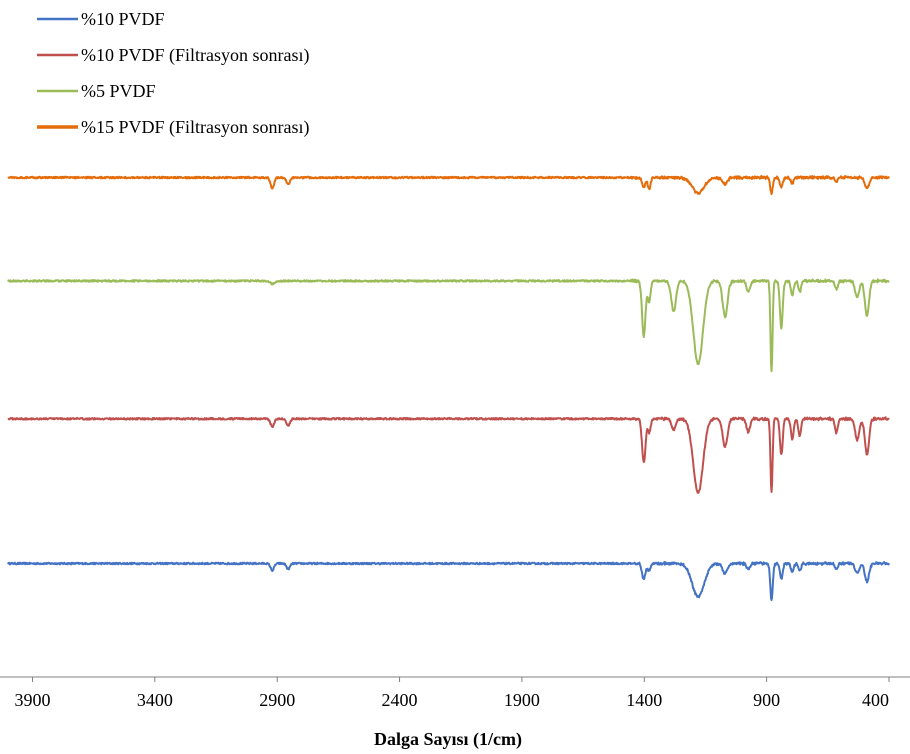 The height and width of the screenshot is (754, 910). What do you see at coordinates (32, 700) in the screenshot?
I see `x-tick-label: 3900` at bounding box center [32, 700].